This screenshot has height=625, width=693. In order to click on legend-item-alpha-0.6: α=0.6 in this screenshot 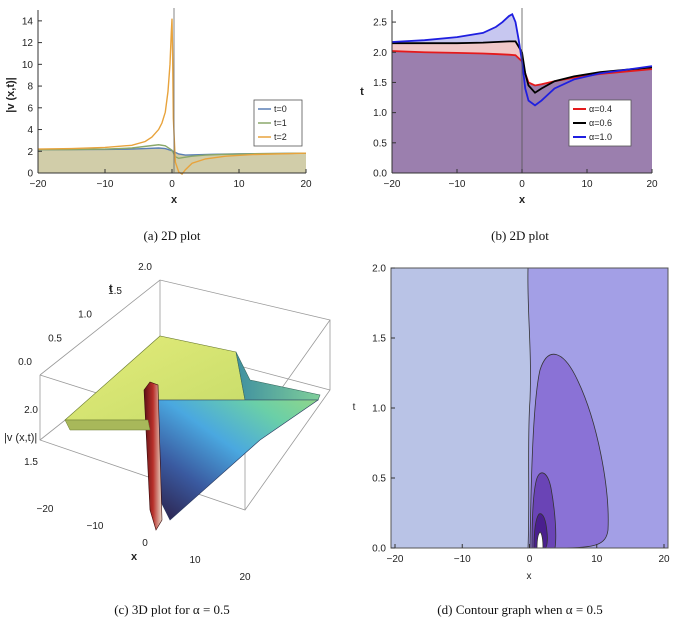, I will do `click(600, 123)`.